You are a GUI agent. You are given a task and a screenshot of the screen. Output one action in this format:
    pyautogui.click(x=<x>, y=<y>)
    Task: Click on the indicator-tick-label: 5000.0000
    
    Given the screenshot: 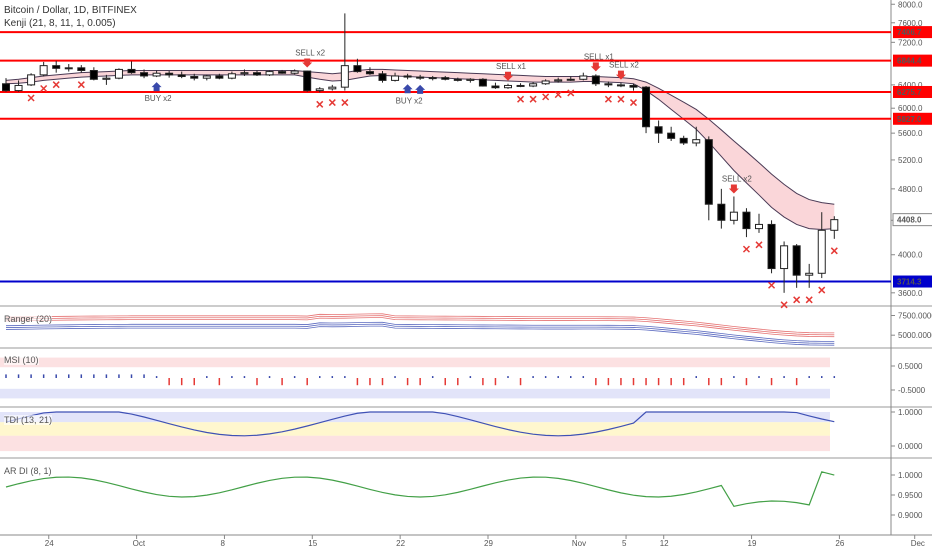 What is the action you would take?
    pyautogui.click(x=915, y=335)
    